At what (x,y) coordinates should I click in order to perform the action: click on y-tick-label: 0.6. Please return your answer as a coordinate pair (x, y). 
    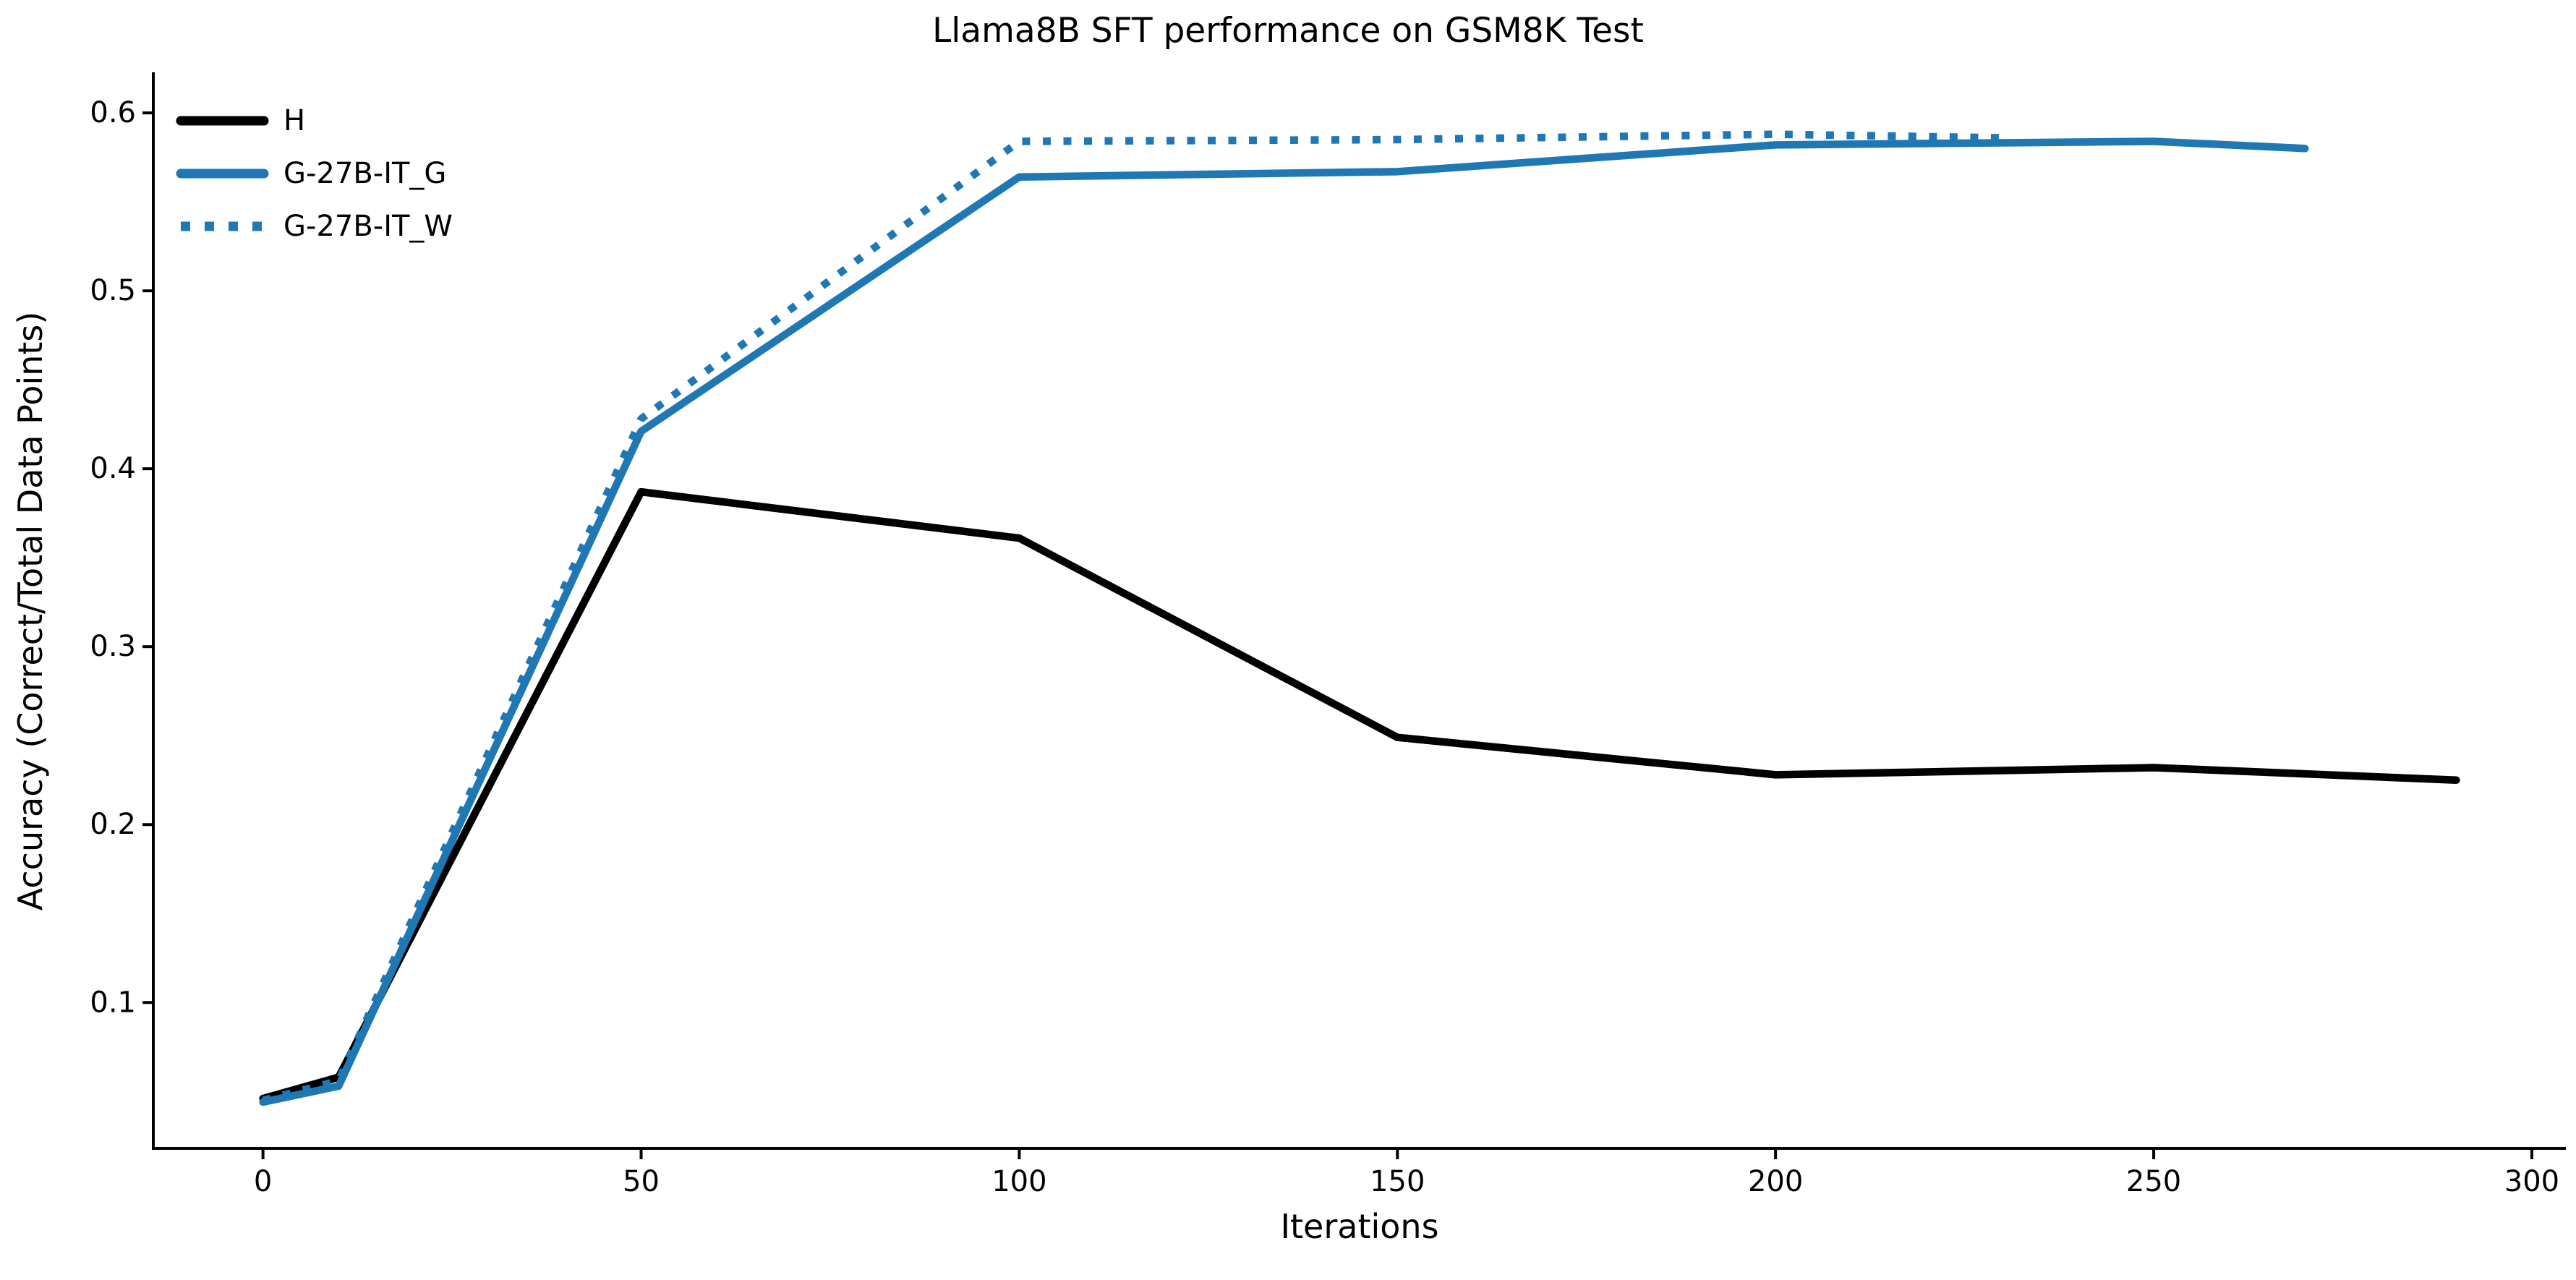
    Looking at the image, I should click on (113, 112).